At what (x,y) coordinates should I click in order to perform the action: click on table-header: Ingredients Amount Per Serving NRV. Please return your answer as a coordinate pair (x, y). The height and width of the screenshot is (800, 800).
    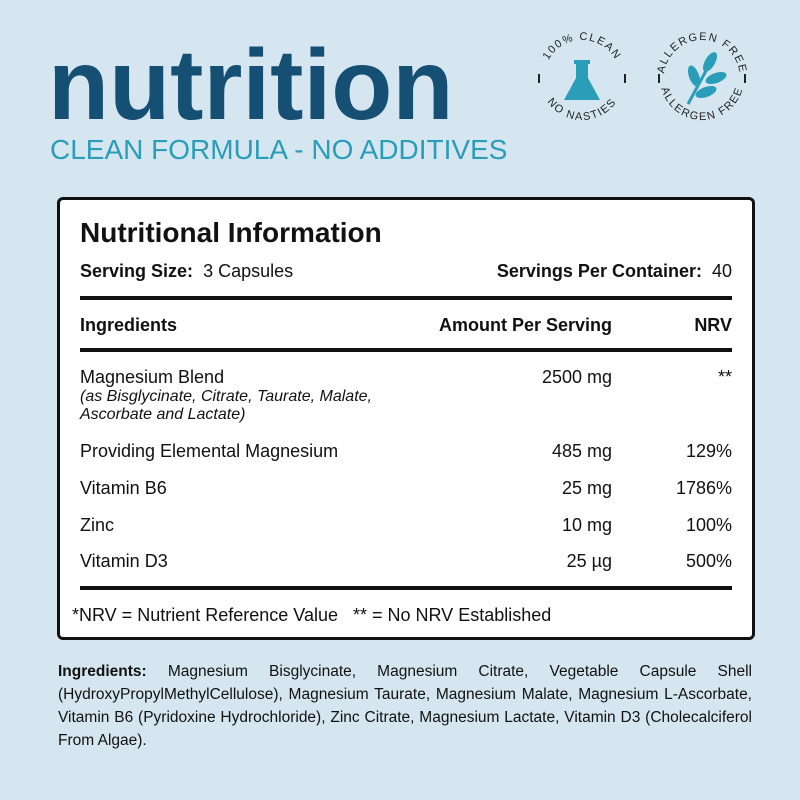
    Looking at the image, I should click on (406, 325).